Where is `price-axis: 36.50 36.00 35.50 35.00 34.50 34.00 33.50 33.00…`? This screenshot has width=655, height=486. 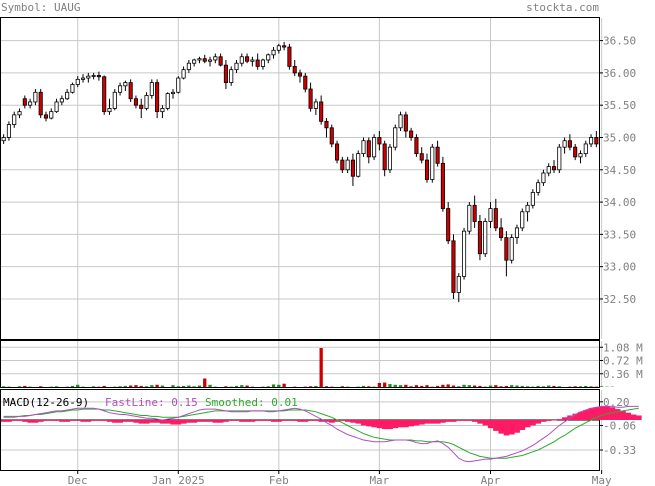
price-axis: 36.50 36.00 35.50 35.00 34.50 34.00 33.50 33.00… is located at coordinates (617, 170).